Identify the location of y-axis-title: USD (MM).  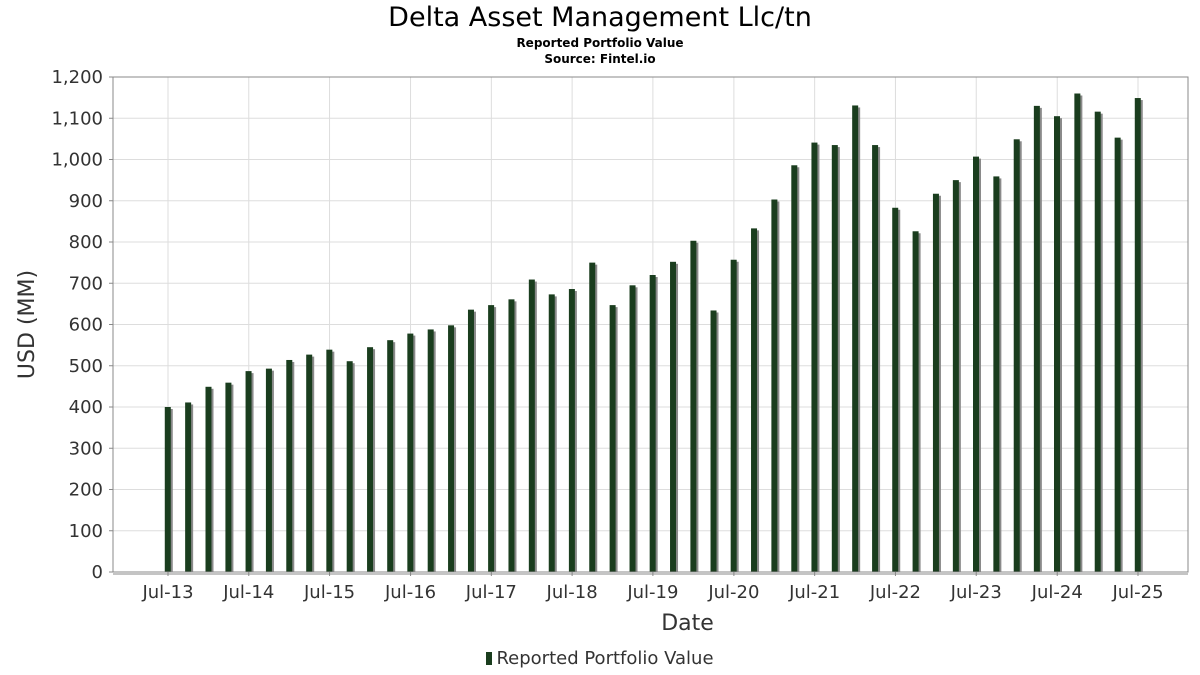
(27, 324).